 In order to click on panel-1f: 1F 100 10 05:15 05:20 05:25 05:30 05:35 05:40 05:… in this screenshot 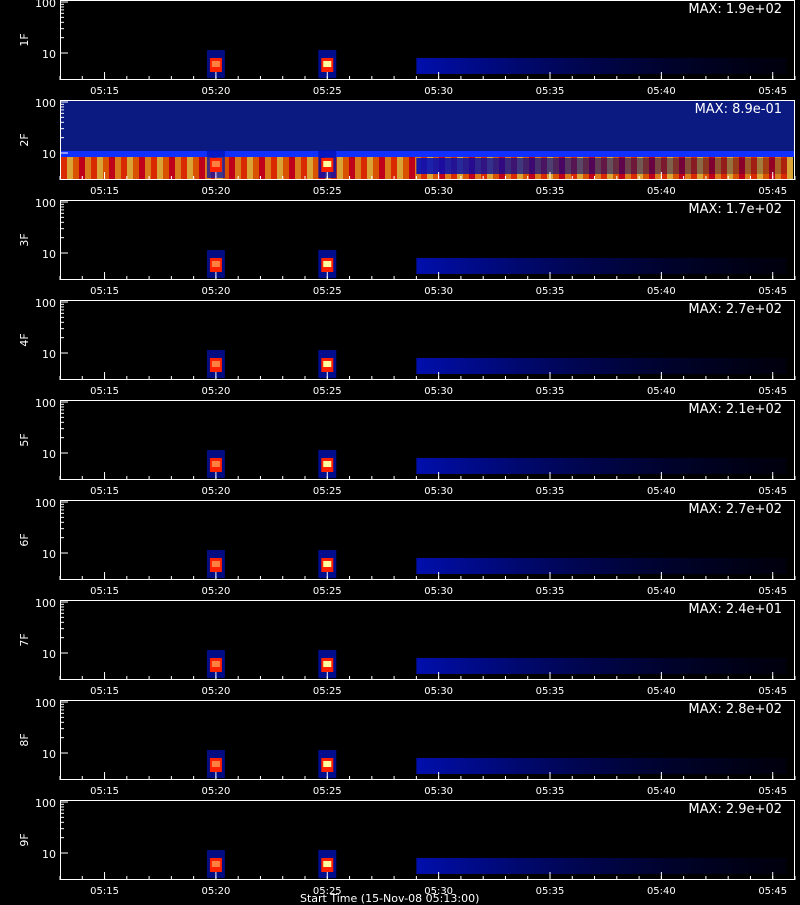, I will do `click(400, 50)`.